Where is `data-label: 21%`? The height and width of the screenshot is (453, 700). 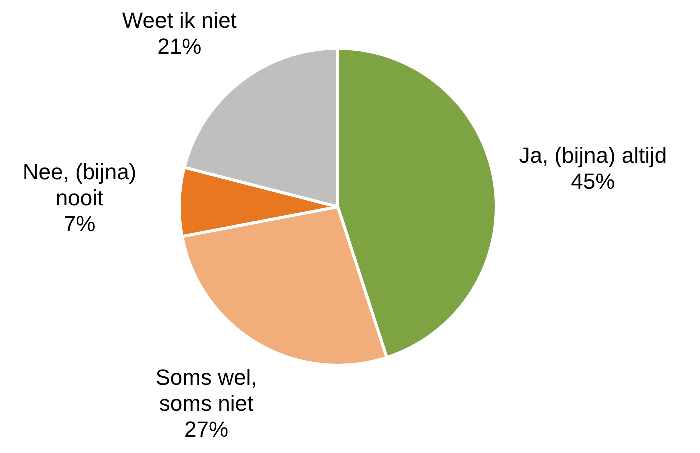 data-label: 21% is located at coordinates (180, 47).